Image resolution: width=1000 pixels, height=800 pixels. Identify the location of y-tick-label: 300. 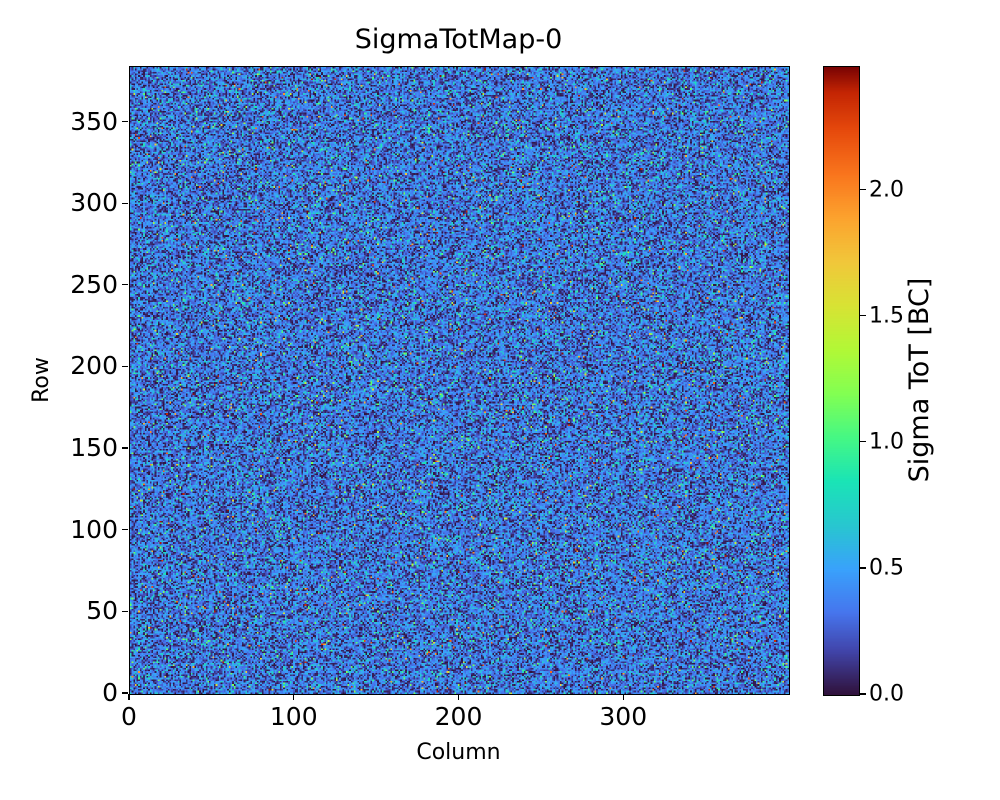
(94, 203).